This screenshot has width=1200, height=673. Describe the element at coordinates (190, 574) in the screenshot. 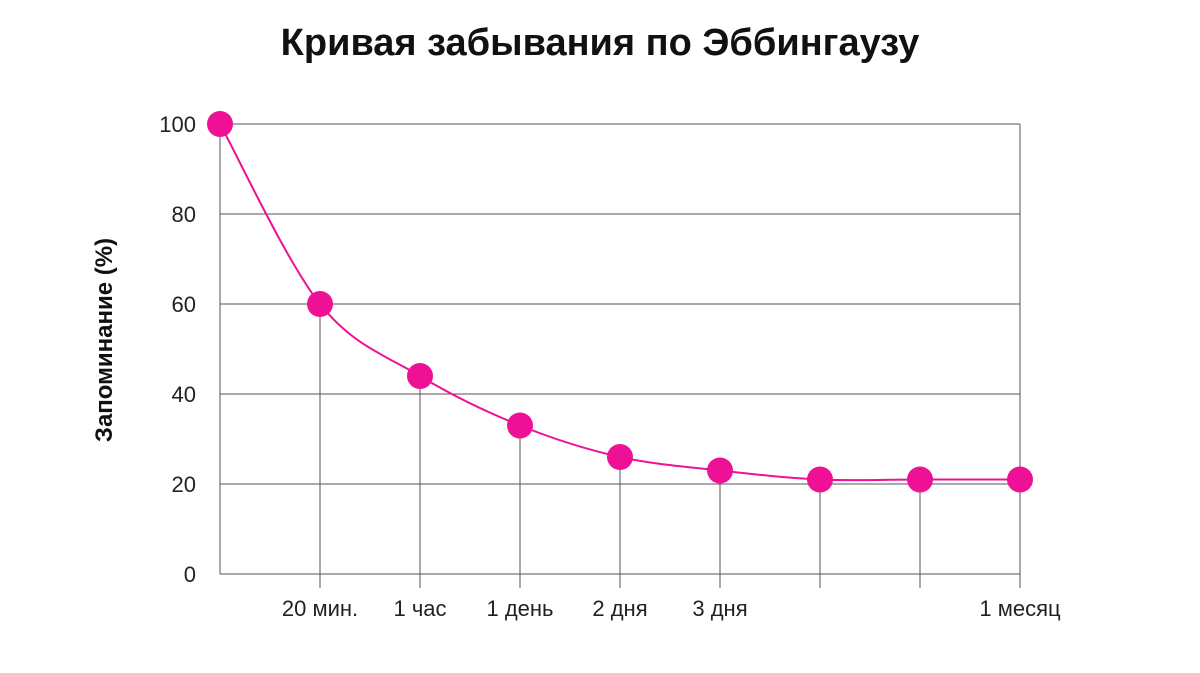

I see `y-tick-label: 0` at that location.